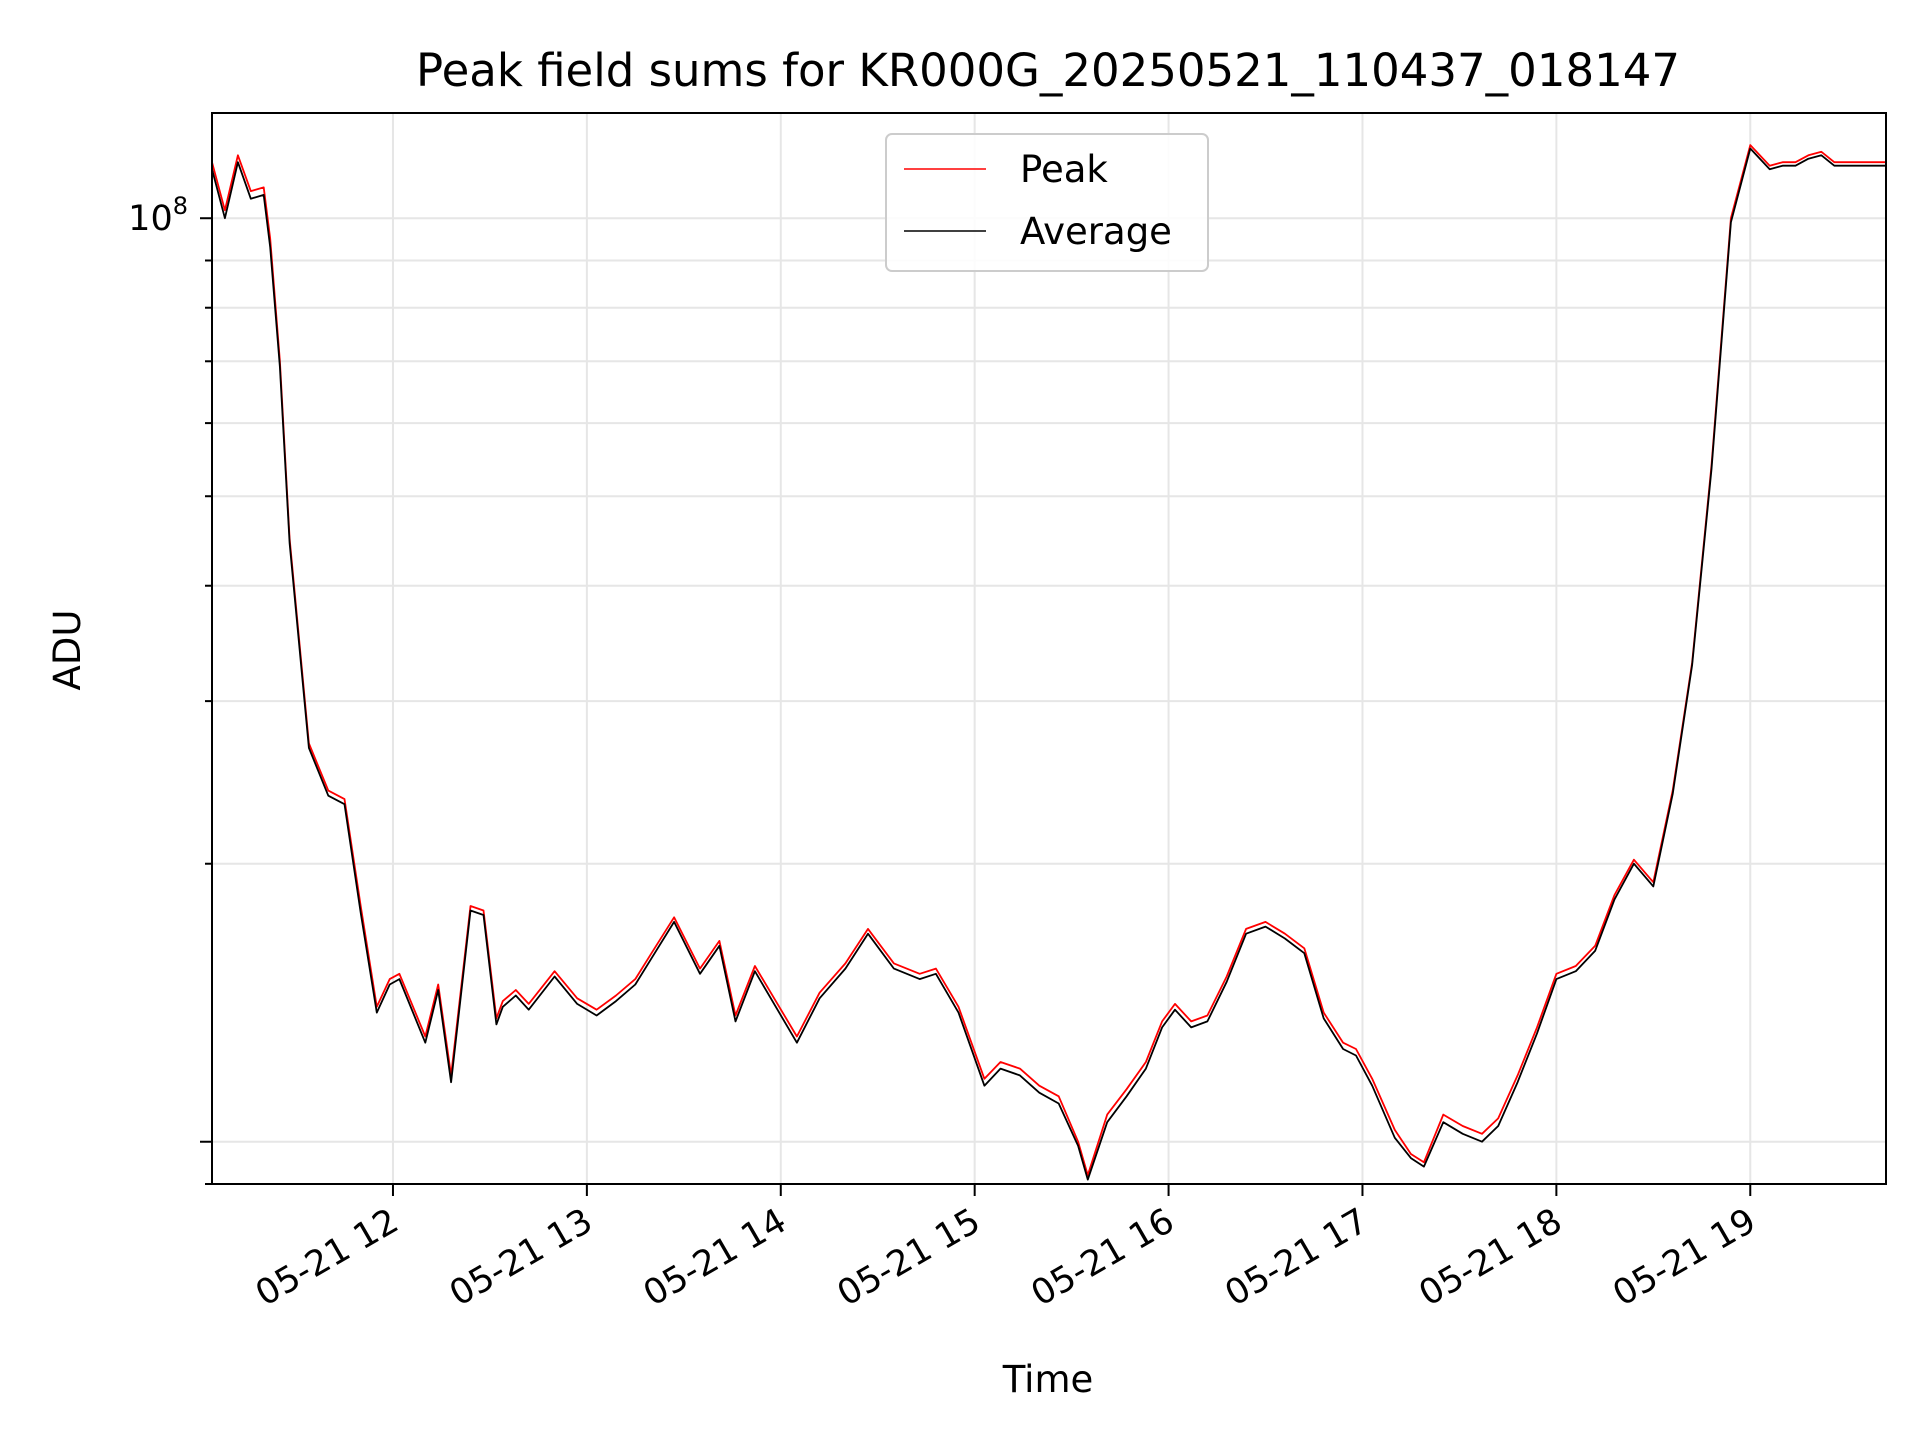 The width and height of the screenshot is (1920, 1440). I want to click on x-axis-label: Time, so click(1048, 1379).